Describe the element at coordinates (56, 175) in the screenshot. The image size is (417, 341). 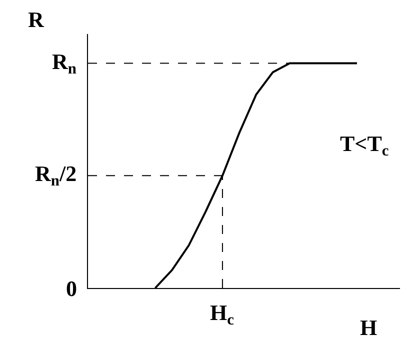
I see `ref-line-label: R$_{n}$/2` at that location.